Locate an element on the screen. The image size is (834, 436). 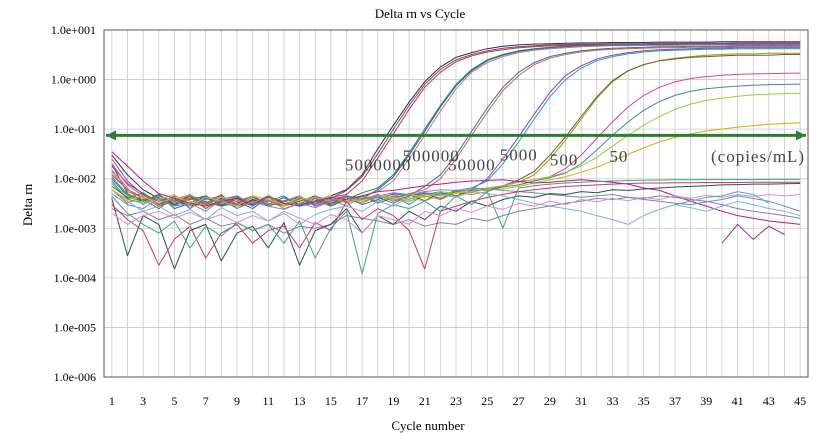
x-tick-label: 9 is located at coordinates (237, 401).